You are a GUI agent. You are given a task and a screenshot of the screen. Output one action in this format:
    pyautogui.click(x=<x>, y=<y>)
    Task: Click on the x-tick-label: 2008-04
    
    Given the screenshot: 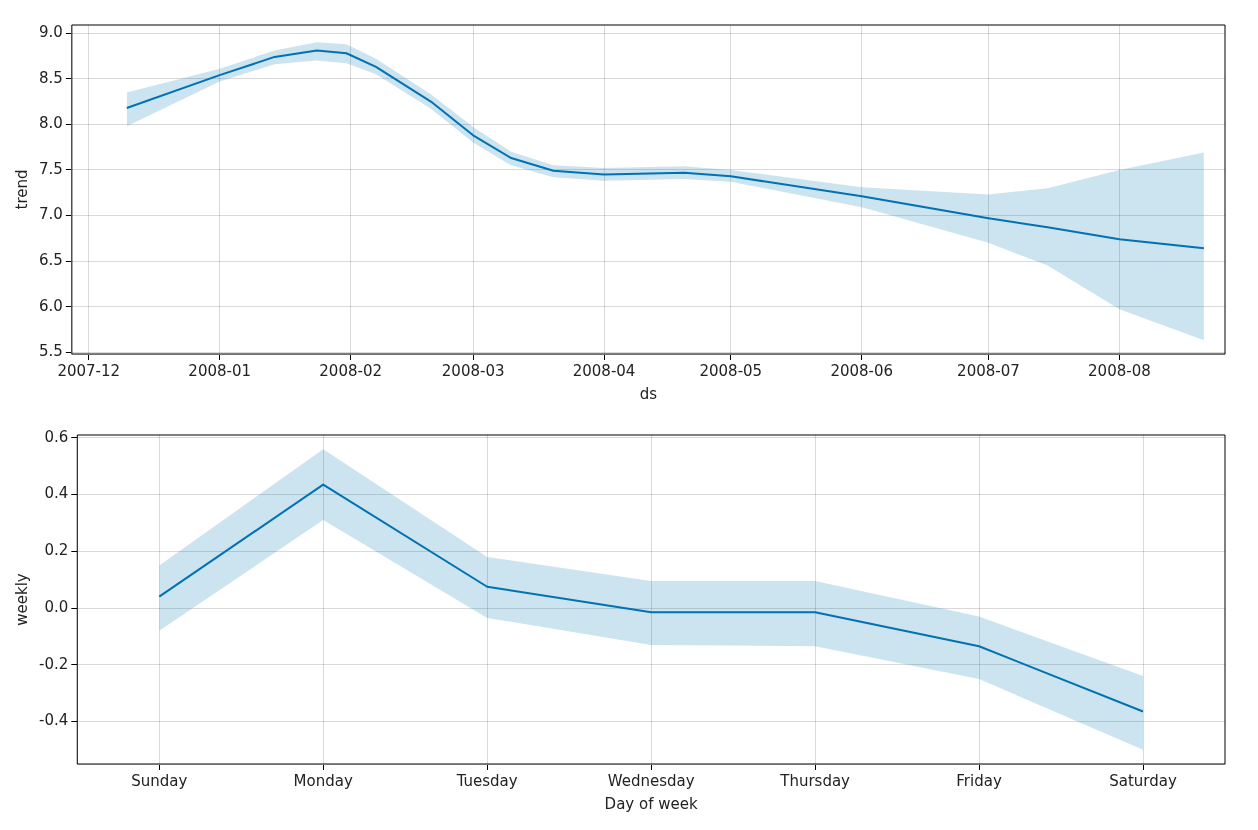 What is the action you would take?
    pyautogui.click(x=604, y=370)
    